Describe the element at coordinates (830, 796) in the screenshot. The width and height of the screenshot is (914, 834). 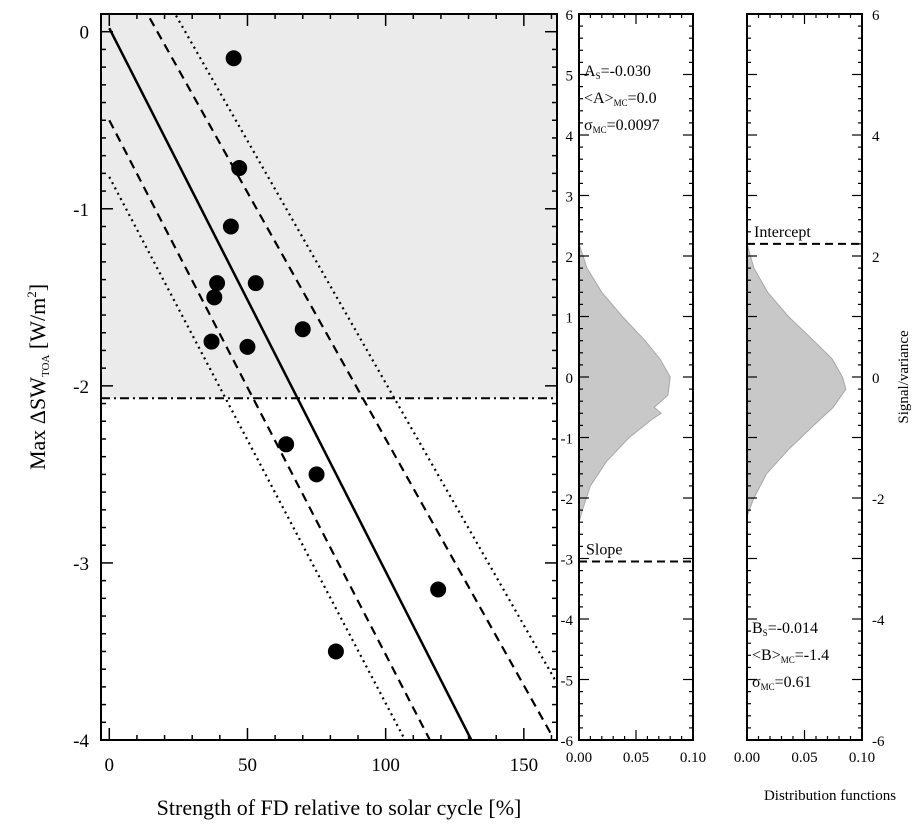
I see `distribution-x-title: Distribution functions` at that location.